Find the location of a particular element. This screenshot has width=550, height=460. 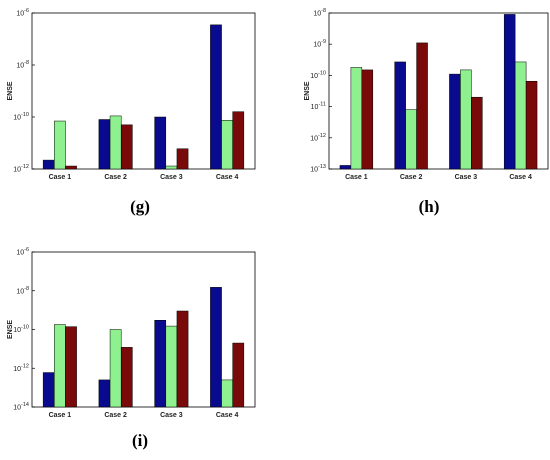

panel-label: (g) is located at coordinates (140, 206).